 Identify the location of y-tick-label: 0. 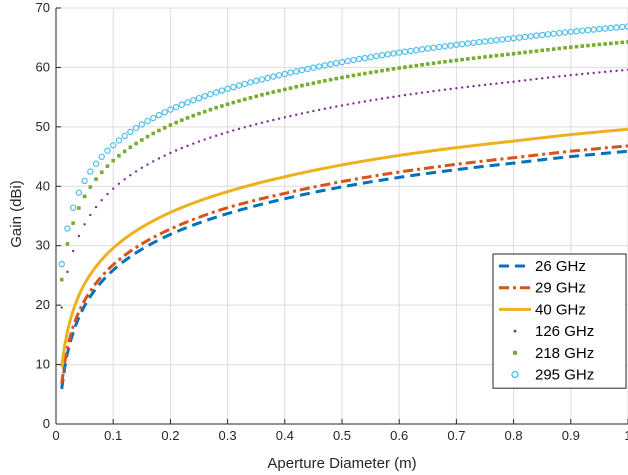
(46, 423).